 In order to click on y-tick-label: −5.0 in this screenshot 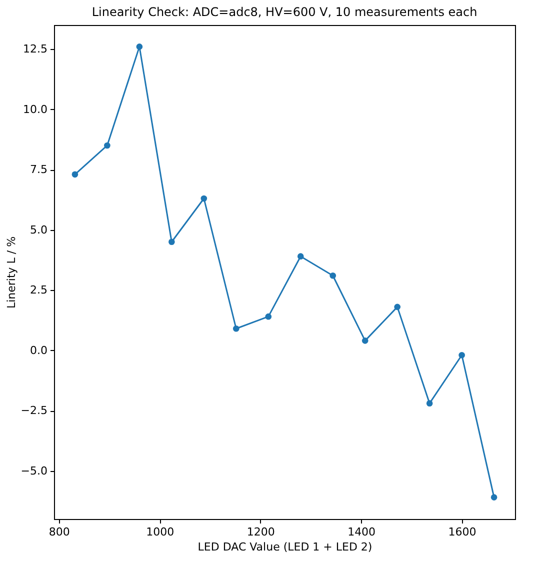, I will do `click(34, 471)`.